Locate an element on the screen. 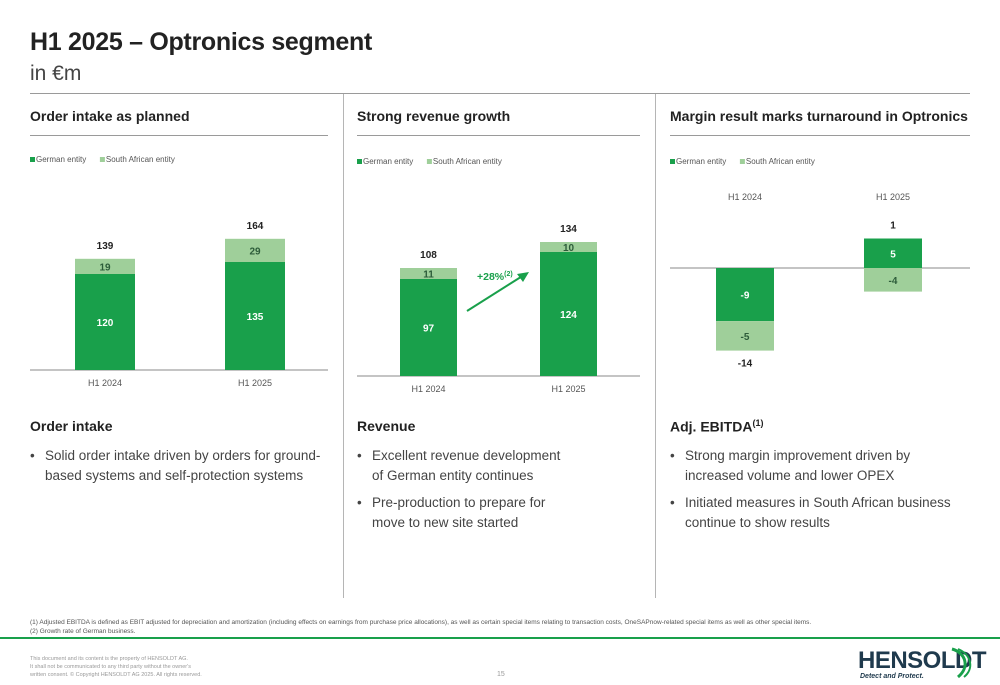  section-title-revenue: Revenue is located at coordinates (386, 426).